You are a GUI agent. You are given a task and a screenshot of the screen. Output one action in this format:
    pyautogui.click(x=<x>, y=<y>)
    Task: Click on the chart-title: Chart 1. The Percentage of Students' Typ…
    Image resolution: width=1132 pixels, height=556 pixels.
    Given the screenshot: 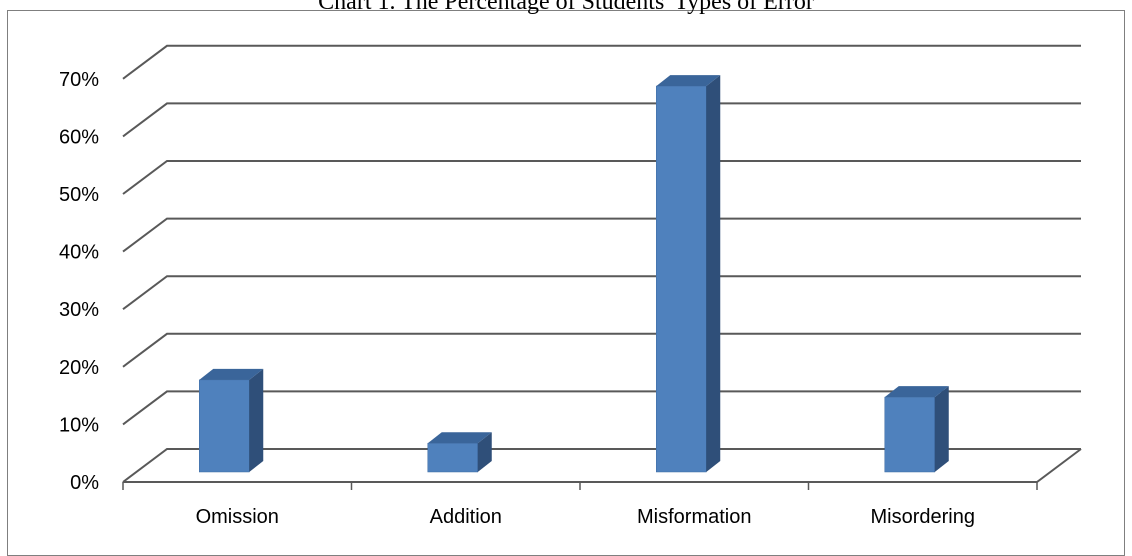 What is the action you would take?
    pyautogui.click(x=566, y=7)
    